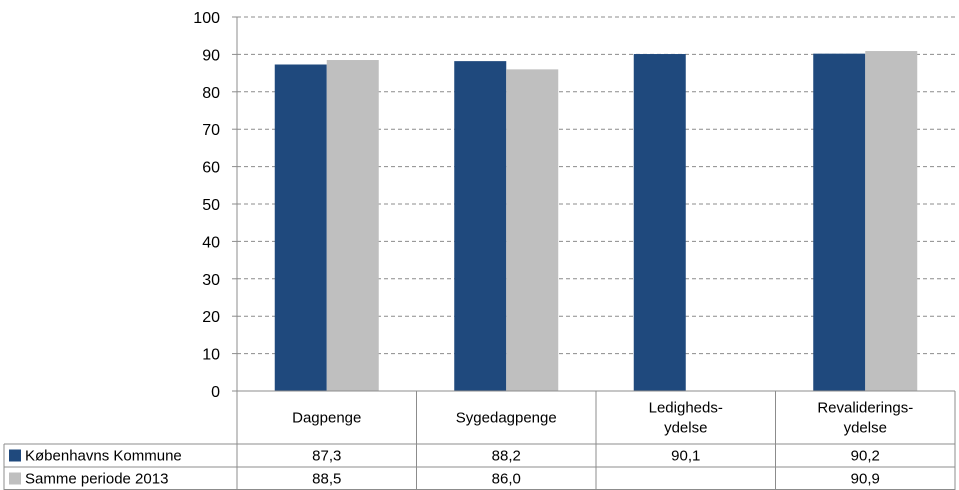  Describe the element at coordinates (215, 392) in the screenshot. I see `y-tick-label: 0` at that location.